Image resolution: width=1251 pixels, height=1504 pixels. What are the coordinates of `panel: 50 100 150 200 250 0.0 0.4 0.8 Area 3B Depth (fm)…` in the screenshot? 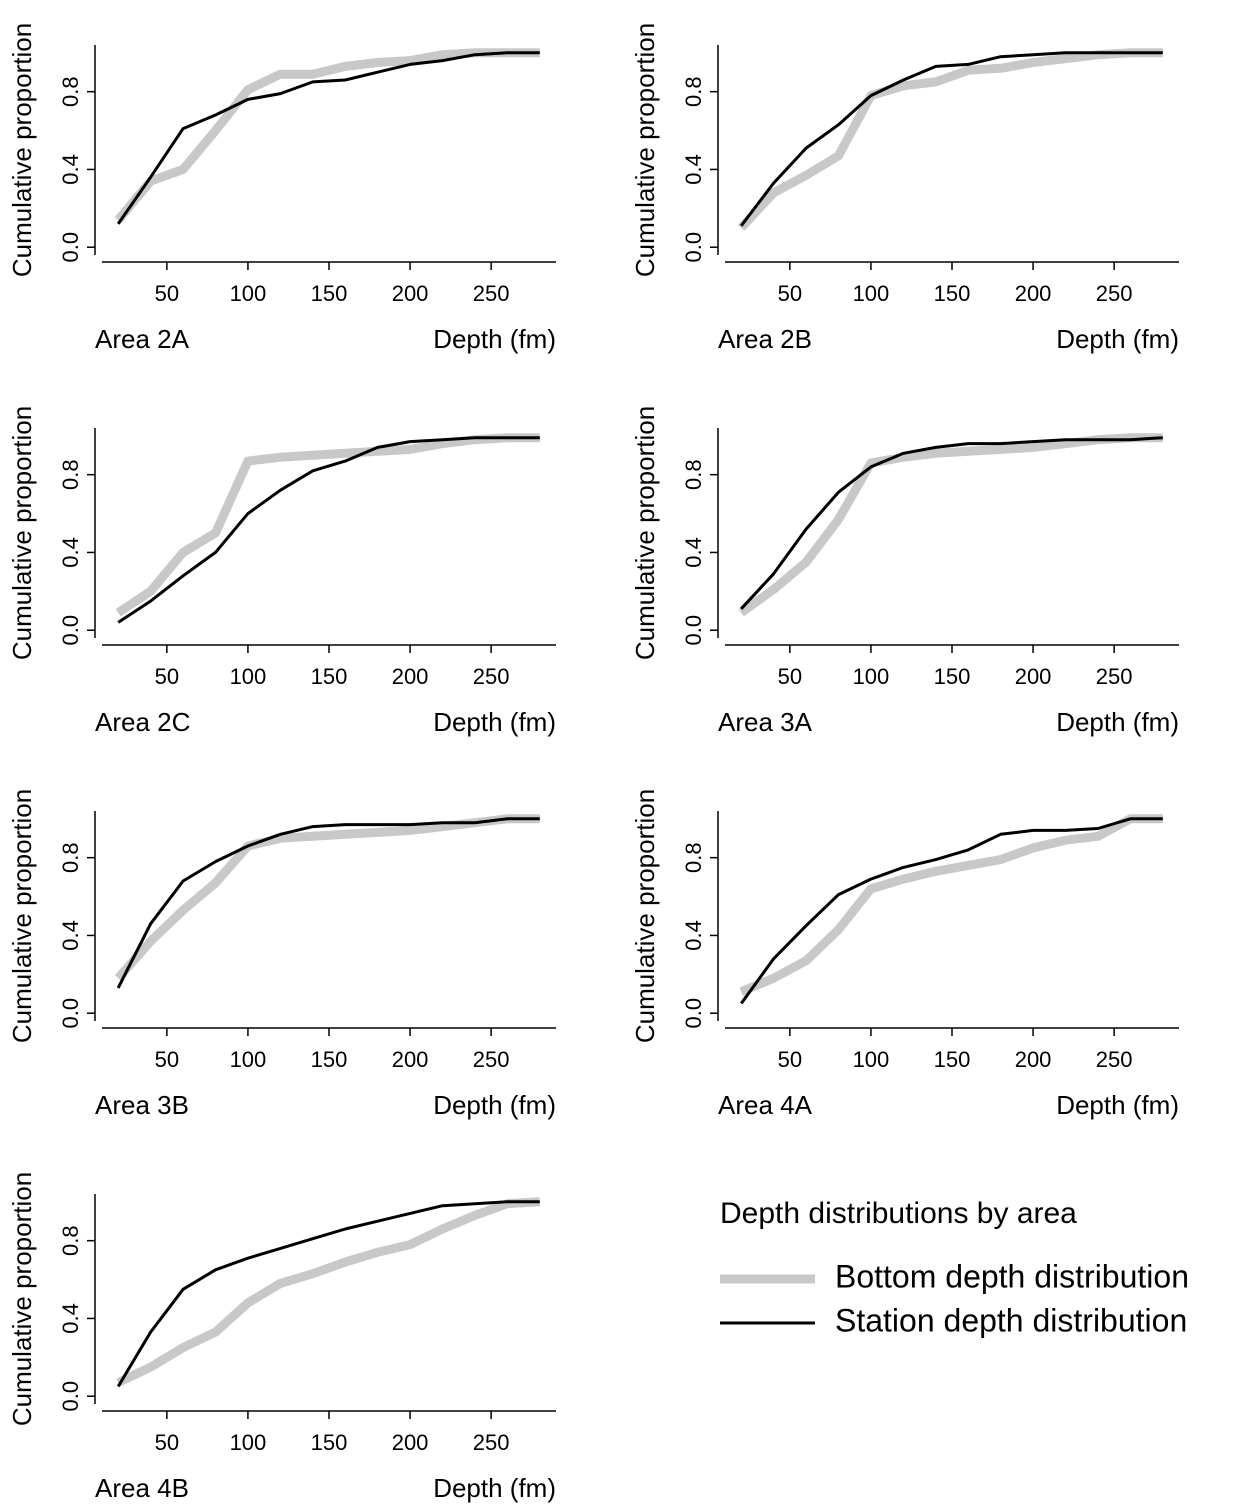 It's located at (281, 954).